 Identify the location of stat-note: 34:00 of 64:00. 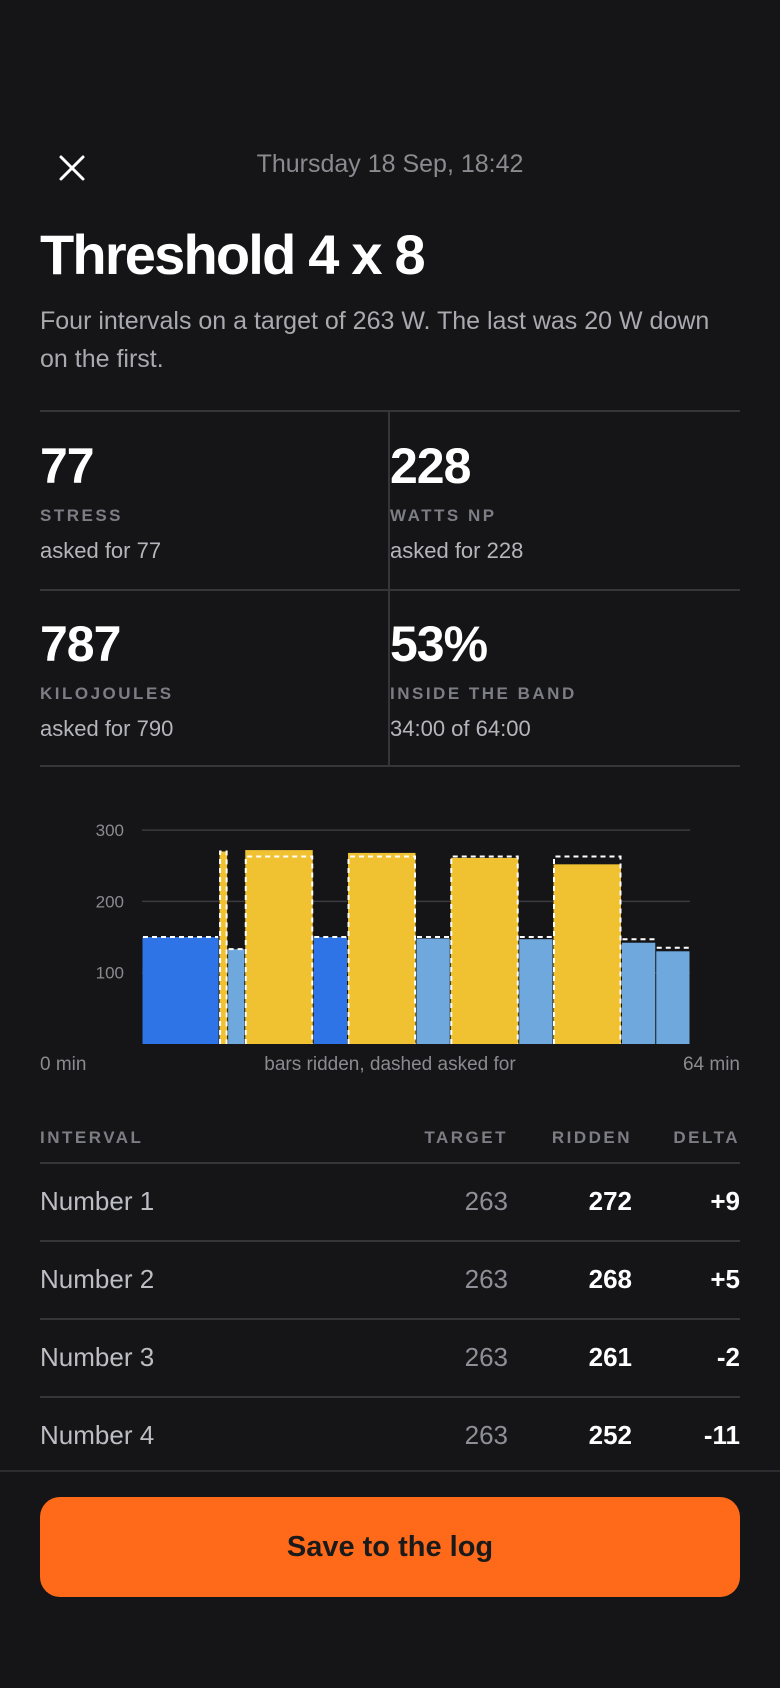
(460, 728).